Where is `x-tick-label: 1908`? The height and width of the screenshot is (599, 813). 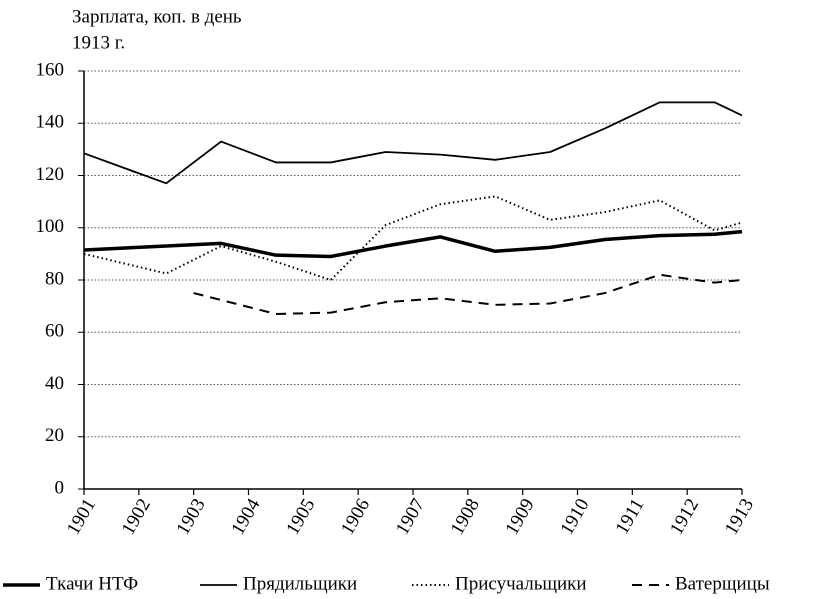 x-tick-label: 1908 is located at coordinates (465, 516).